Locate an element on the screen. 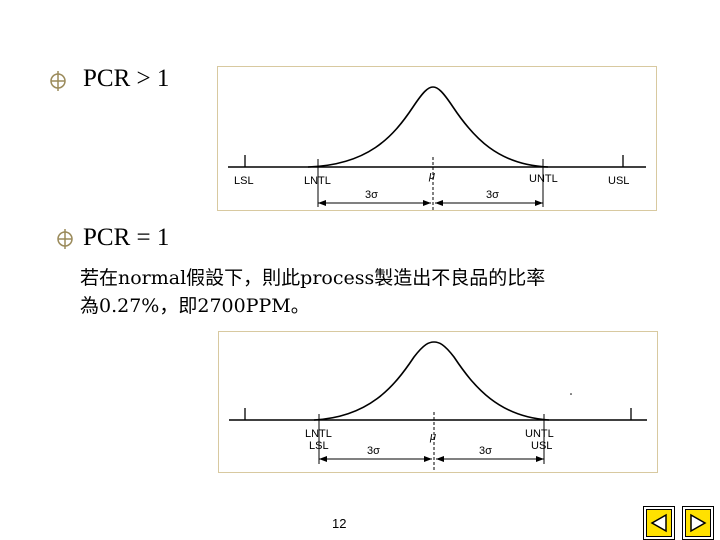  paragraph-line-1: 若在normal假設下，則此process製造出不良品的比率 is located at coordinates (313, 278).